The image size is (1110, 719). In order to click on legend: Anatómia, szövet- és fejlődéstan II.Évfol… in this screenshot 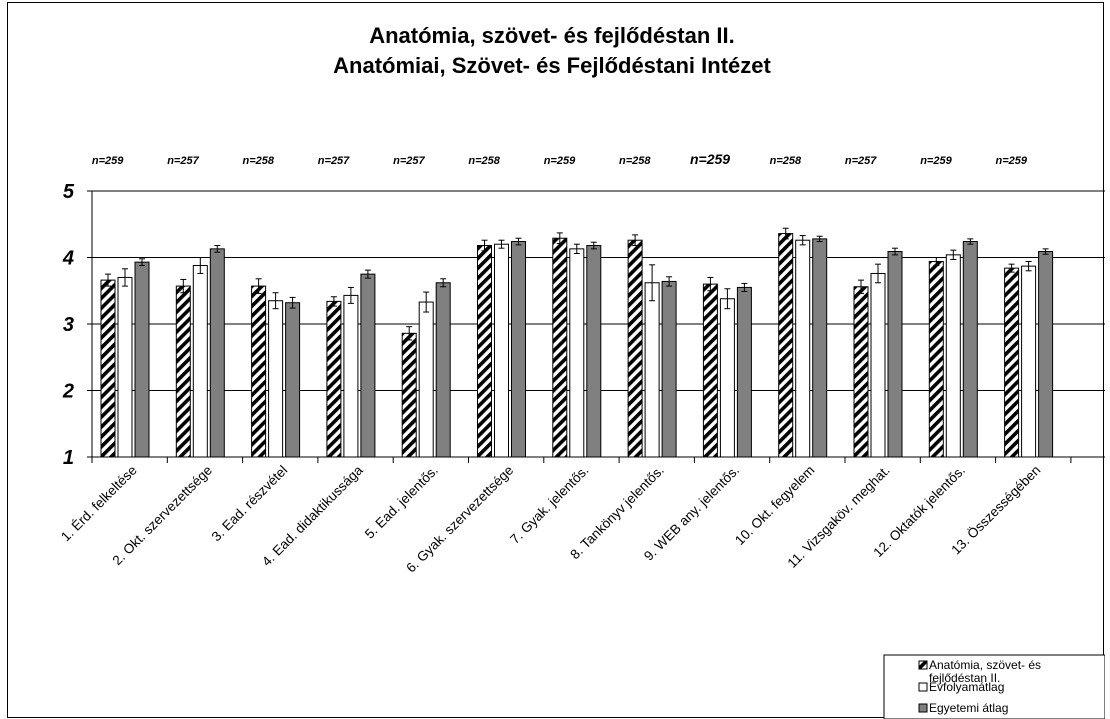, I will do `click(994, 686)`.